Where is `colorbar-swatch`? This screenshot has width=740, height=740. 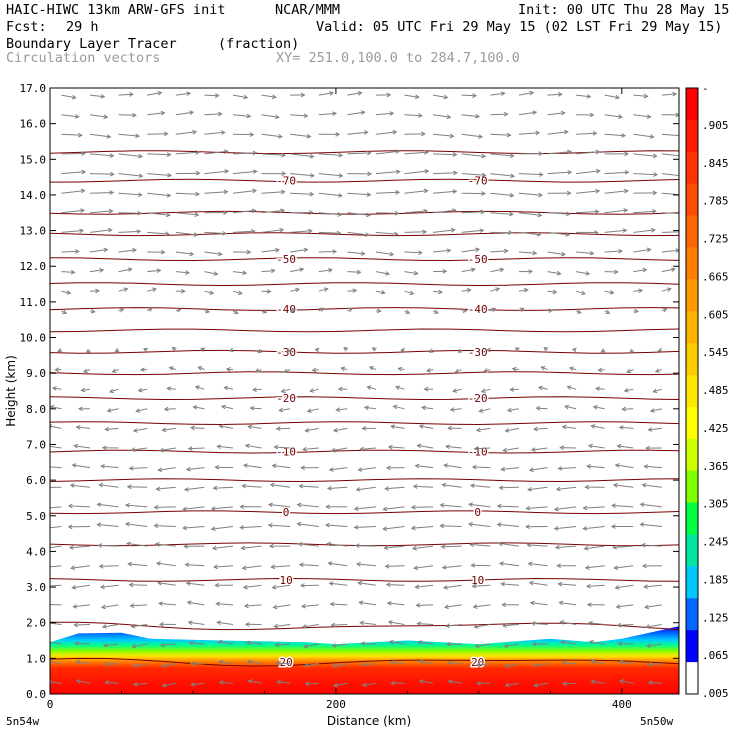
colorbar-swatch is located at coordinates (692, 614).